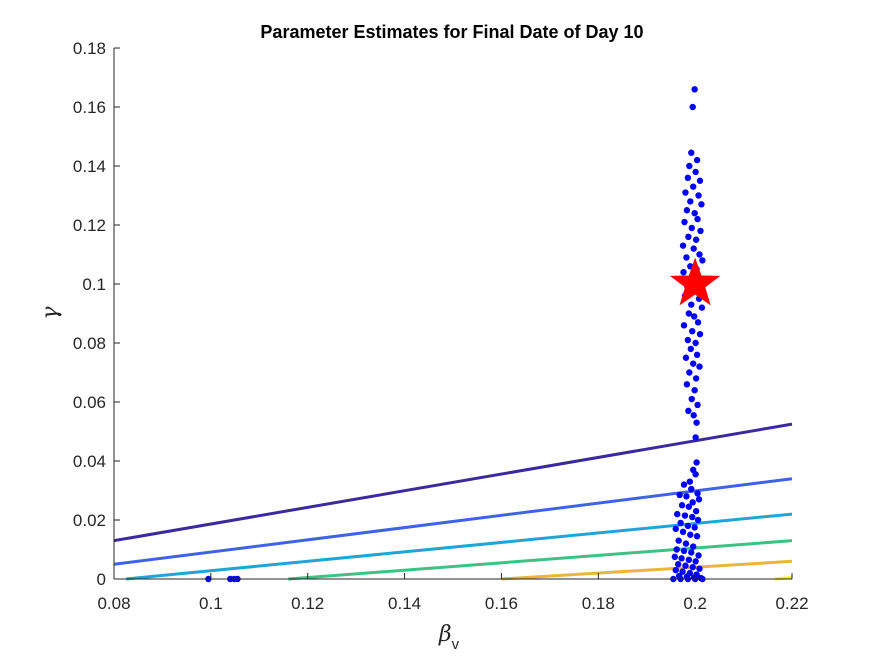 The width and height of the screenshot is (875, 656). Describe the element at coordinates (404, 603) in the screenshot. I see `x-tick-label: 0.14` at that location.